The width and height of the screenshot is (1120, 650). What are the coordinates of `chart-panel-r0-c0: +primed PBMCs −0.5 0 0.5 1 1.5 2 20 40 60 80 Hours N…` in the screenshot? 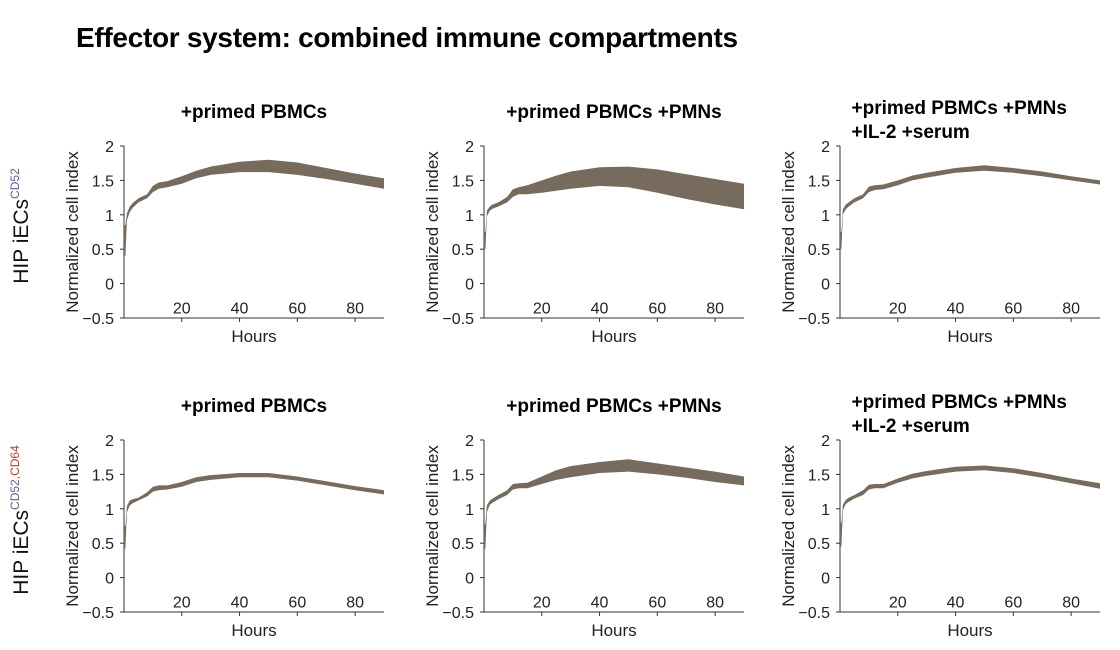 It's located at (223, 224).